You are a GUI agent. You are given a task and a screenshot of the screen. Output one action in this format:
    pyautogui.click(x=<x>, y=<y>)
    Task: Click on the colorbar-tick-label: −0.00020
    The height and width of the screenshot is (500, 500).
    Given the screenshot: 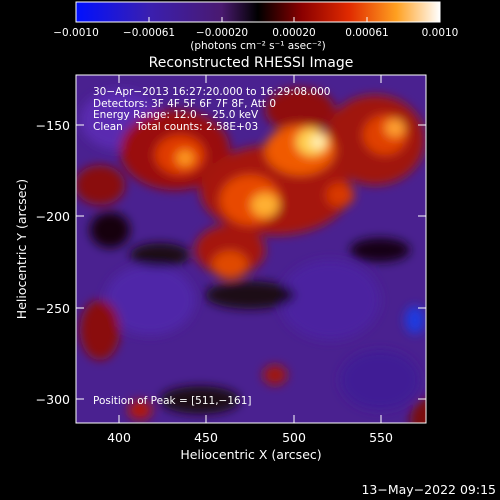 What is the action you would take?
    pyautogui.click(x=222, y=33)
    